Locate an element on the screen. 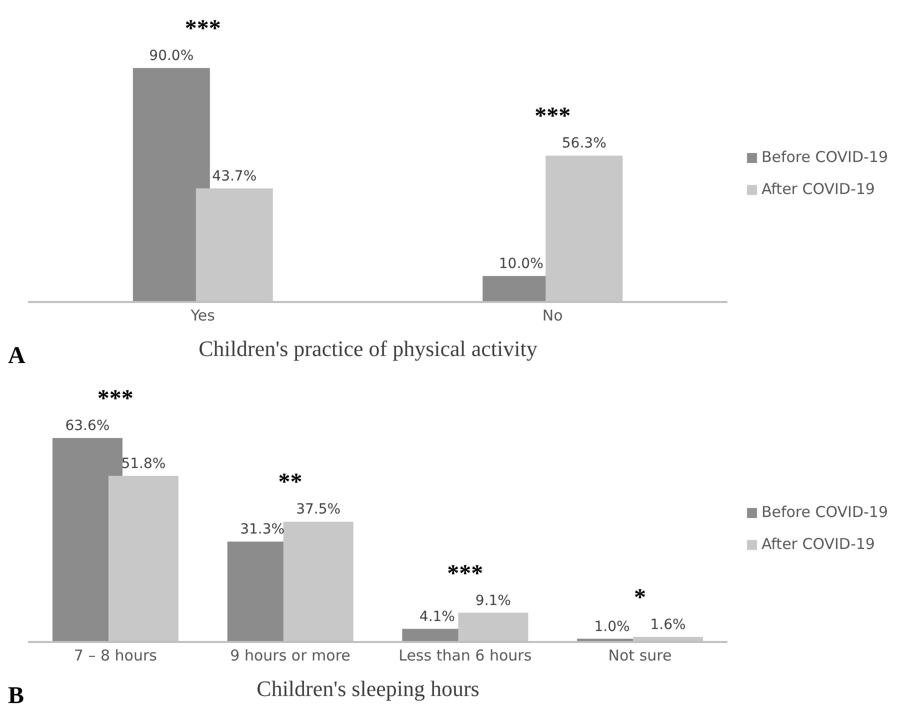 This screenshot has height=726, width=919. data-label: 10.0% is located at coordinates (521, 264).